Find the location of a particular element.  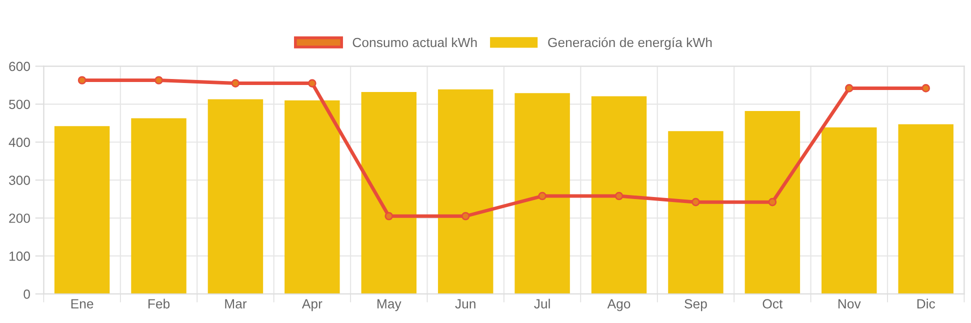

x-tick-label: Jun is located at coordinates (465, 303).